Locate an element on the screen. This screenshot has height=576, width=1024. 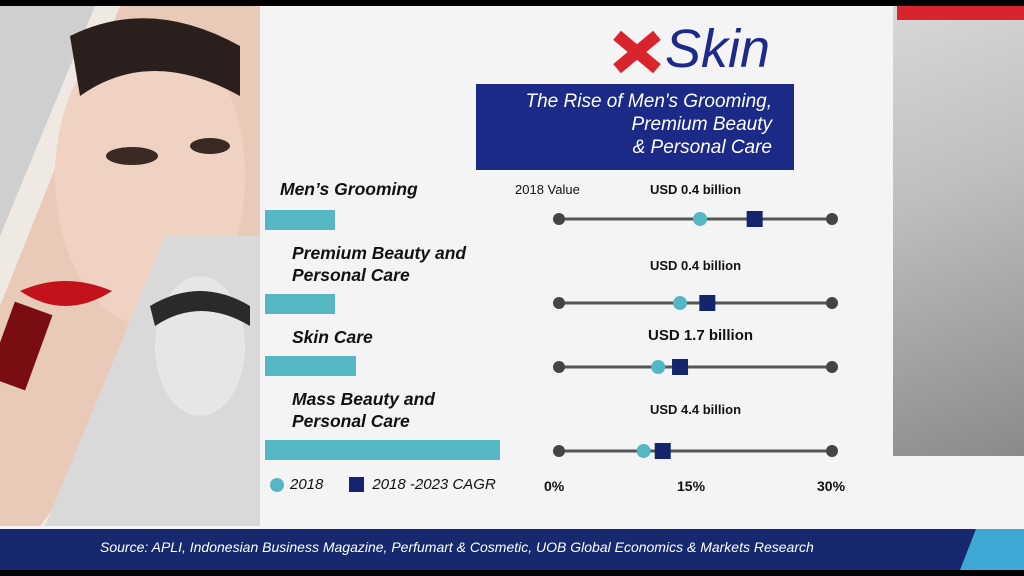
legend-label: 2018 -2023 CAGR is located at coordinates (434, 484).